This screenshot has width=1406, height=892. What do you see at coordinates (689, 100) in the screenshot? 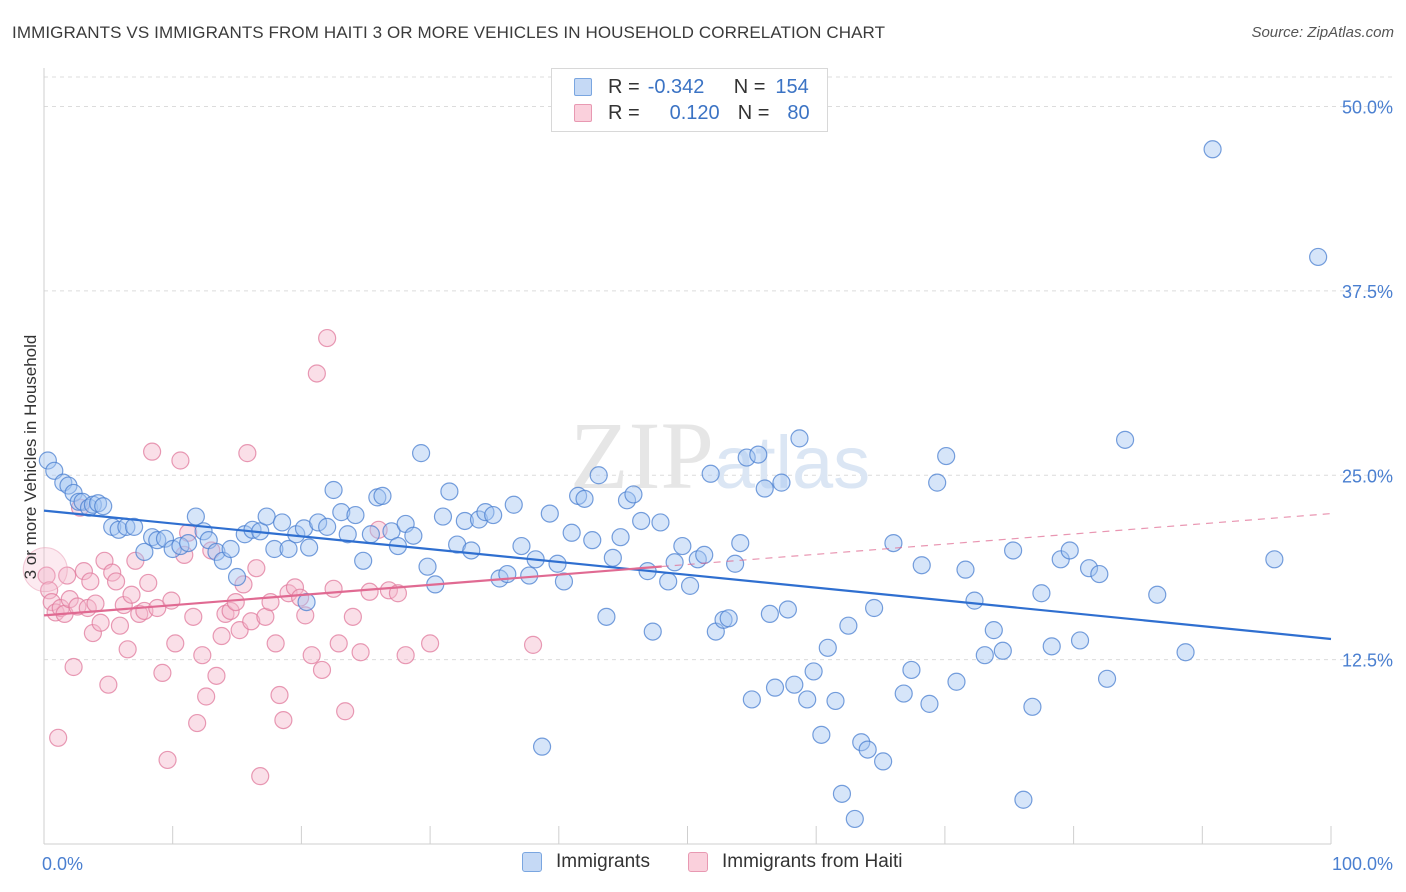
I see `correlation-legend: R = -0.342 N = 154 R = 0.120 N = 80` at bounding box center [689, 100].